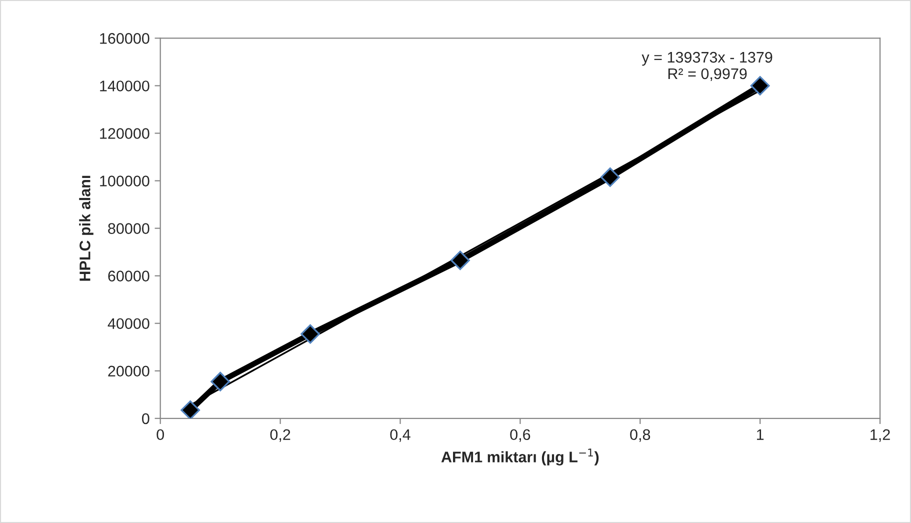 The height and width of the screenshot is (523, 911). I want to click on y-tick-label: 160000, so click(125, 38).